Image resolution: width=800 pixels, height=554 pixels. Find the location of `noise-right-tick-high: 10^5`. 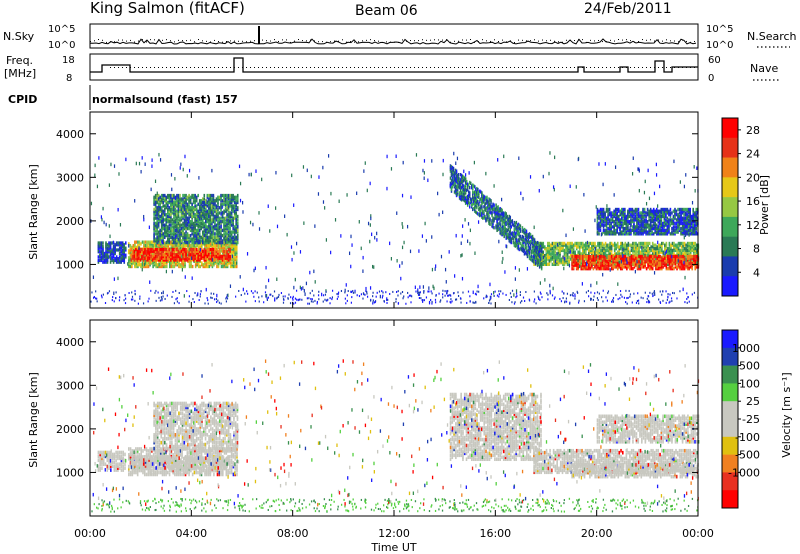

noise-right-tick-high: 10^5 is located at coordinates (719, 29).